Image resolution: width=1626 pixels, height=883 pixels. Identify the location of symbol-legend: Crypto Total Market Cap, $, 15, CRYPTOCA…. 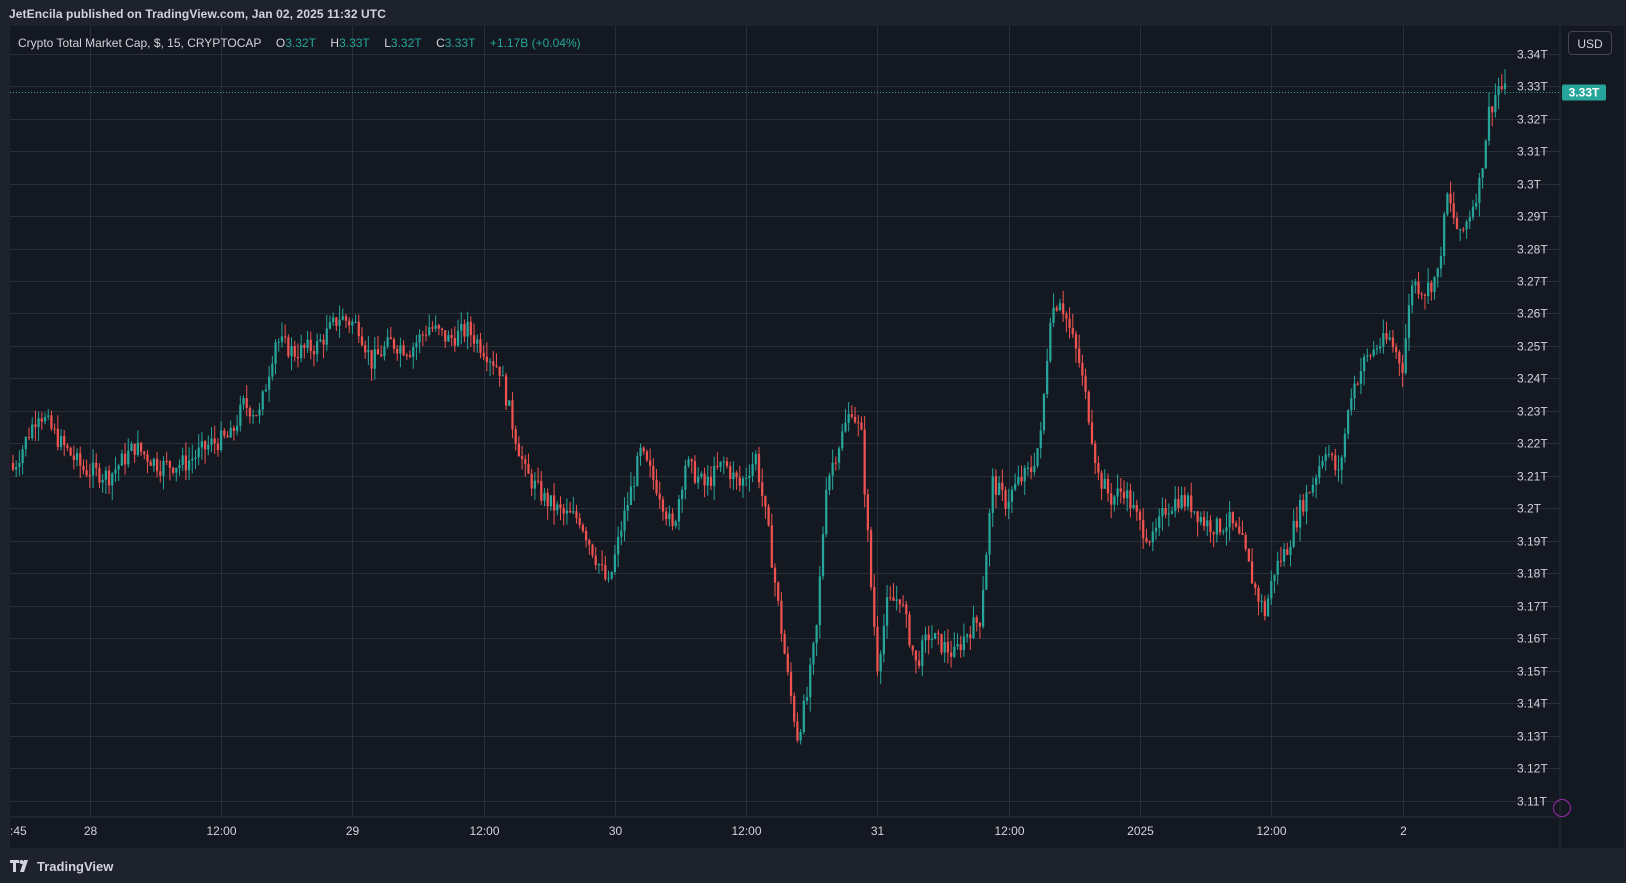
(299, 43).